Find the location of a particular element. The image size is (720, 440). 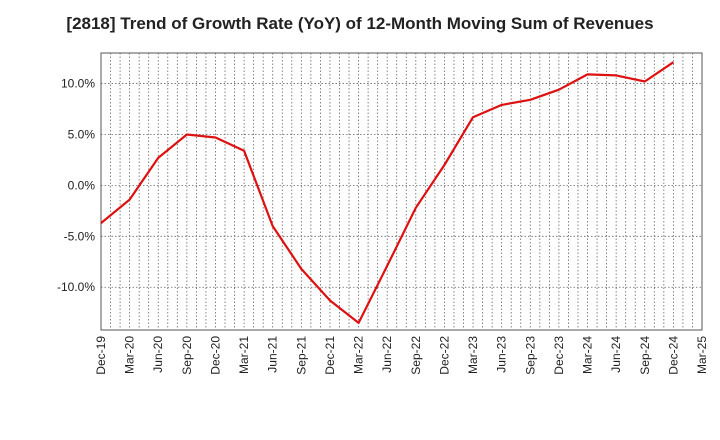

x-tick-label: Sep-23 is located at coordinates (530, 355).